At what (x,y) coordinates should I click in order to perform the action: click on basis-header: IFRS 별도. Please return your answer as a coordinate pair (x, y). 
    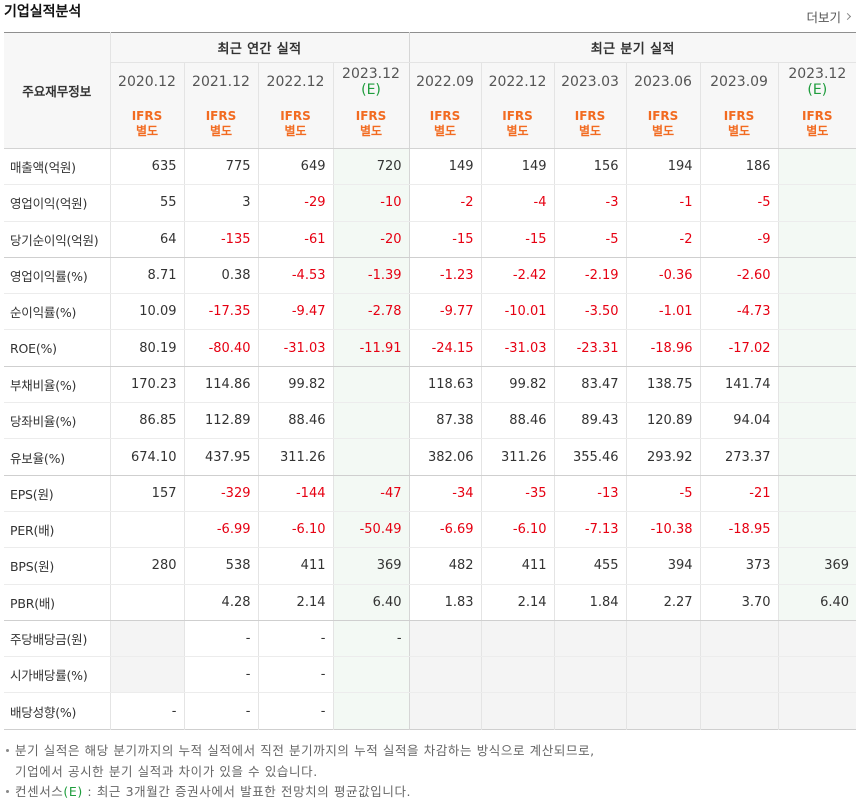
    Looking at the image, I should click on (371, 124).